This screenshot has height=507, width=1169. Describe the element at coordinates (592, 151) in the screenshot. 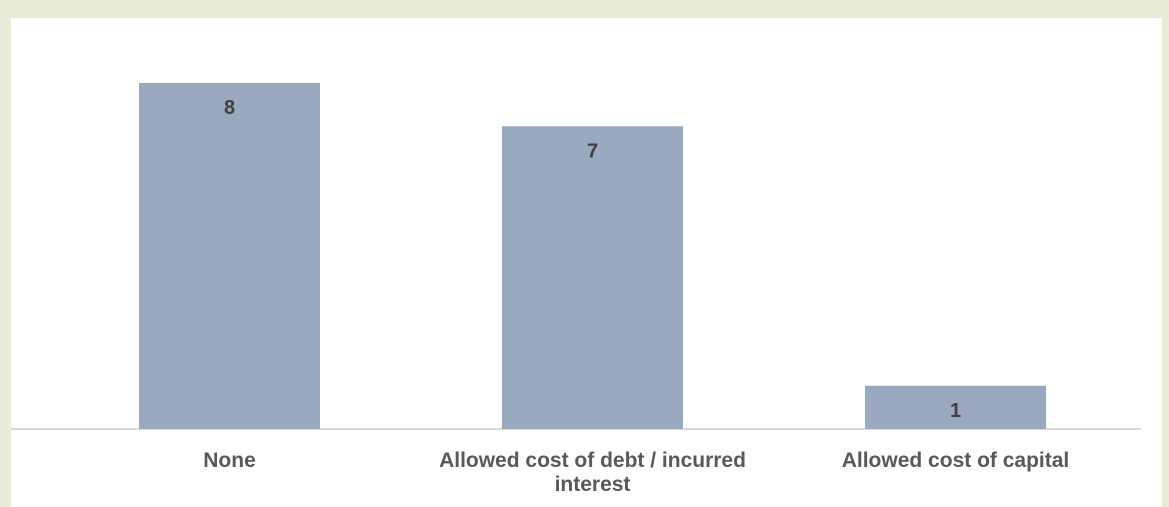

I see `data-label-1: 7` at that location.